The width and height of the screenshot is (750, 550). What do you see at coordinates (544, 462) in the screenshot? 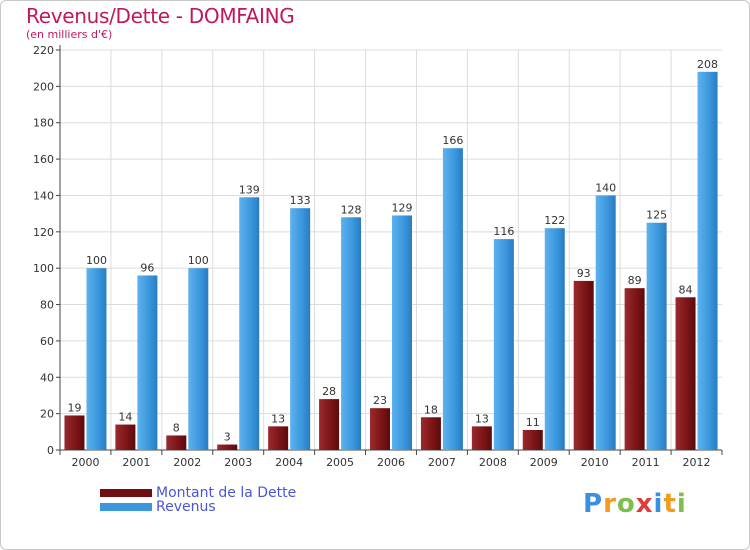
I see `x-tick-label: 2009` at bounding box center [544, 462].